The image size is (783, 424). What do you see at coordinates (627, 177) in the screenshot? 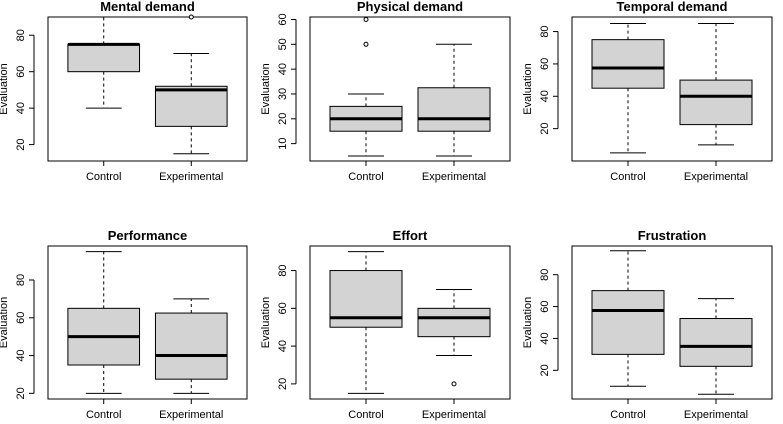
I see `panel-3-control-x-label: Control` at bounding box center [627, 177].